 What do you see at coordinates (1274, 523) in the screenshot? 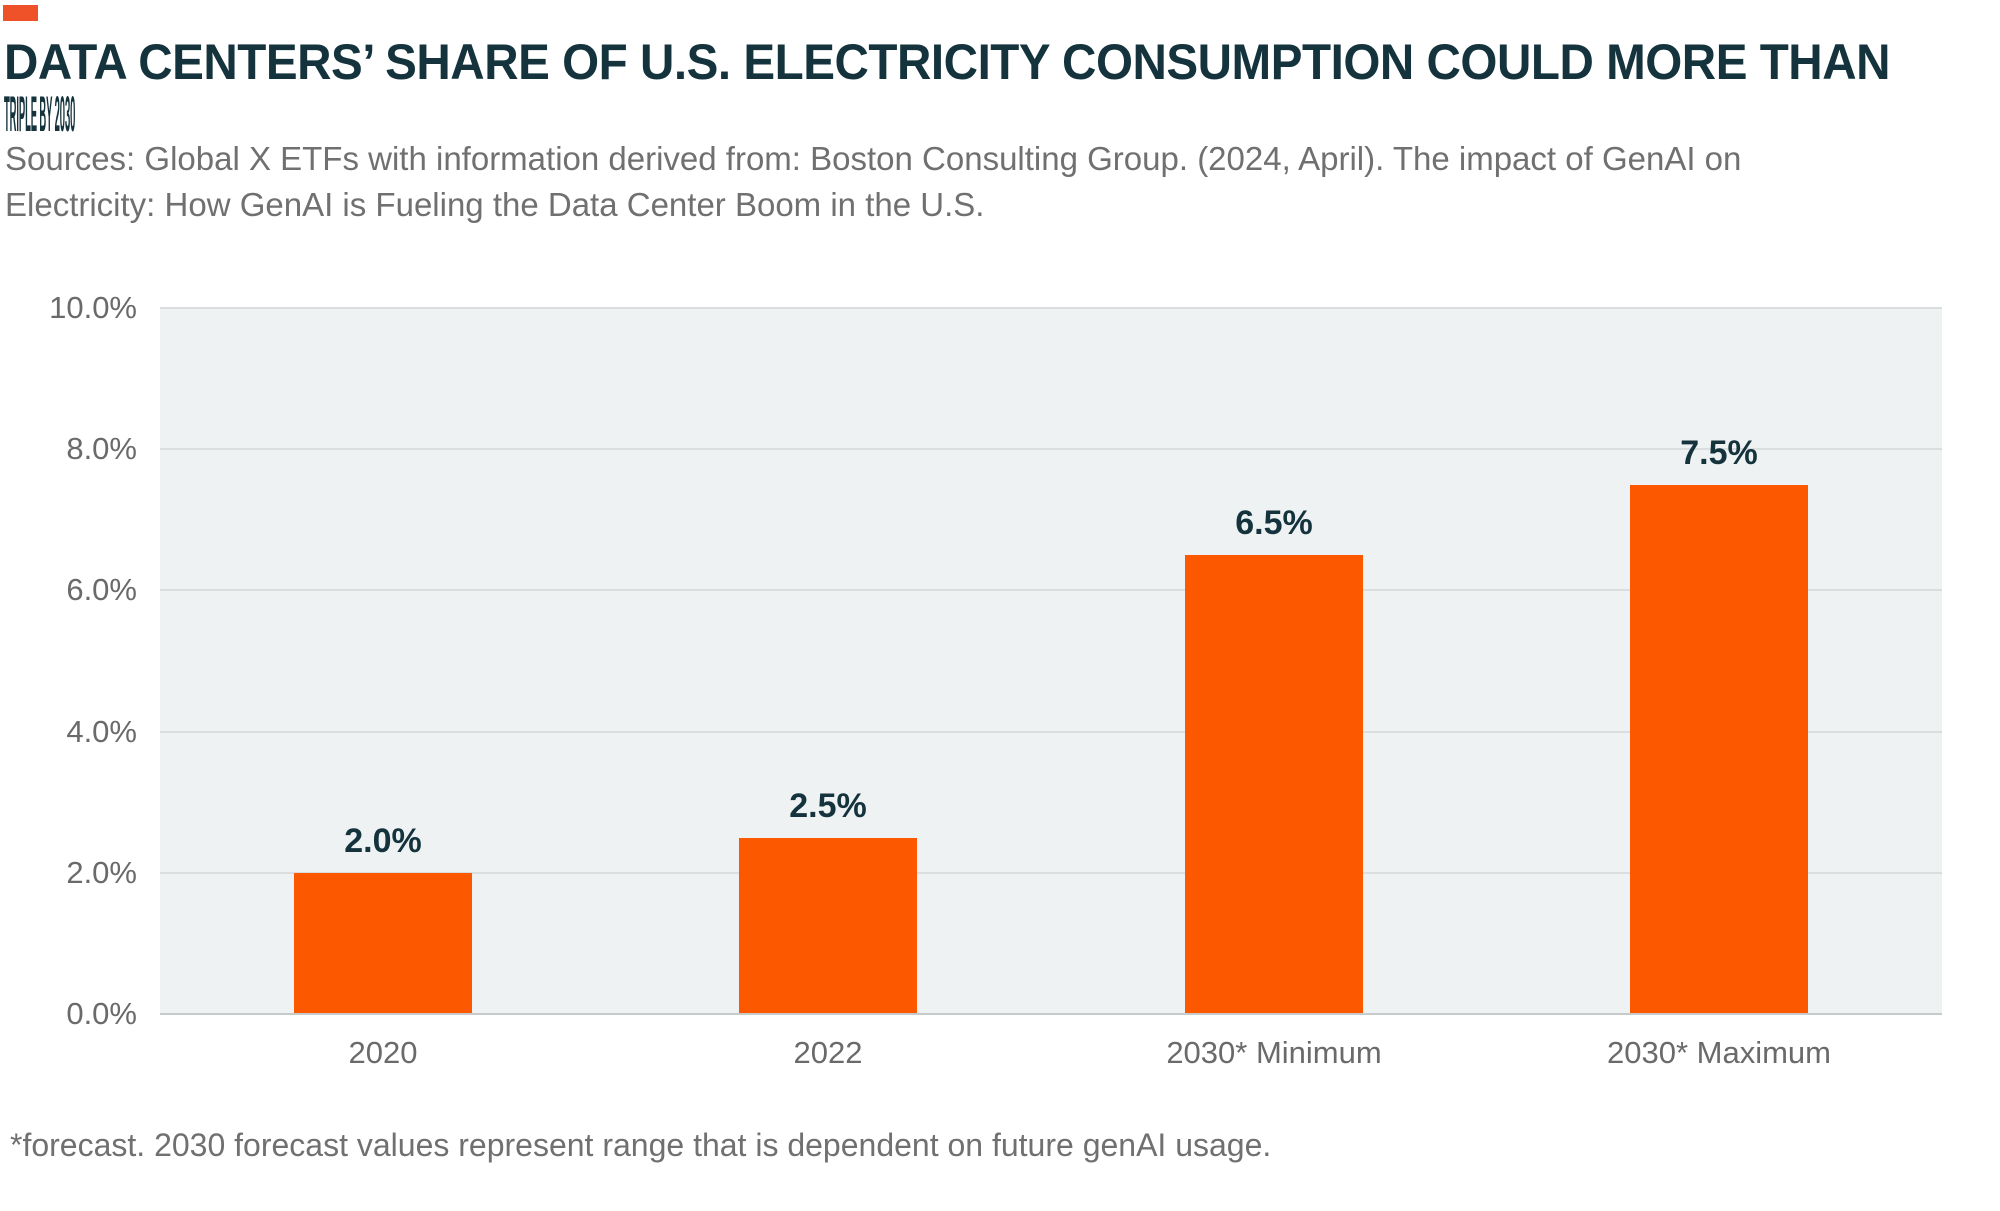
I see `bar-value-label: 6.5%` at bounding box center [1274, 523].